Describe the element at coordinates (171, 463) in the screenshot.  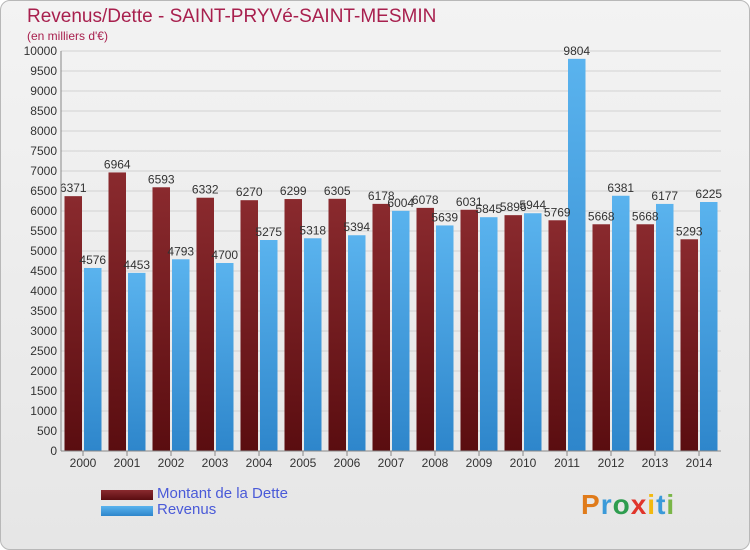
I see `x-tick-label: 2002` at that location.